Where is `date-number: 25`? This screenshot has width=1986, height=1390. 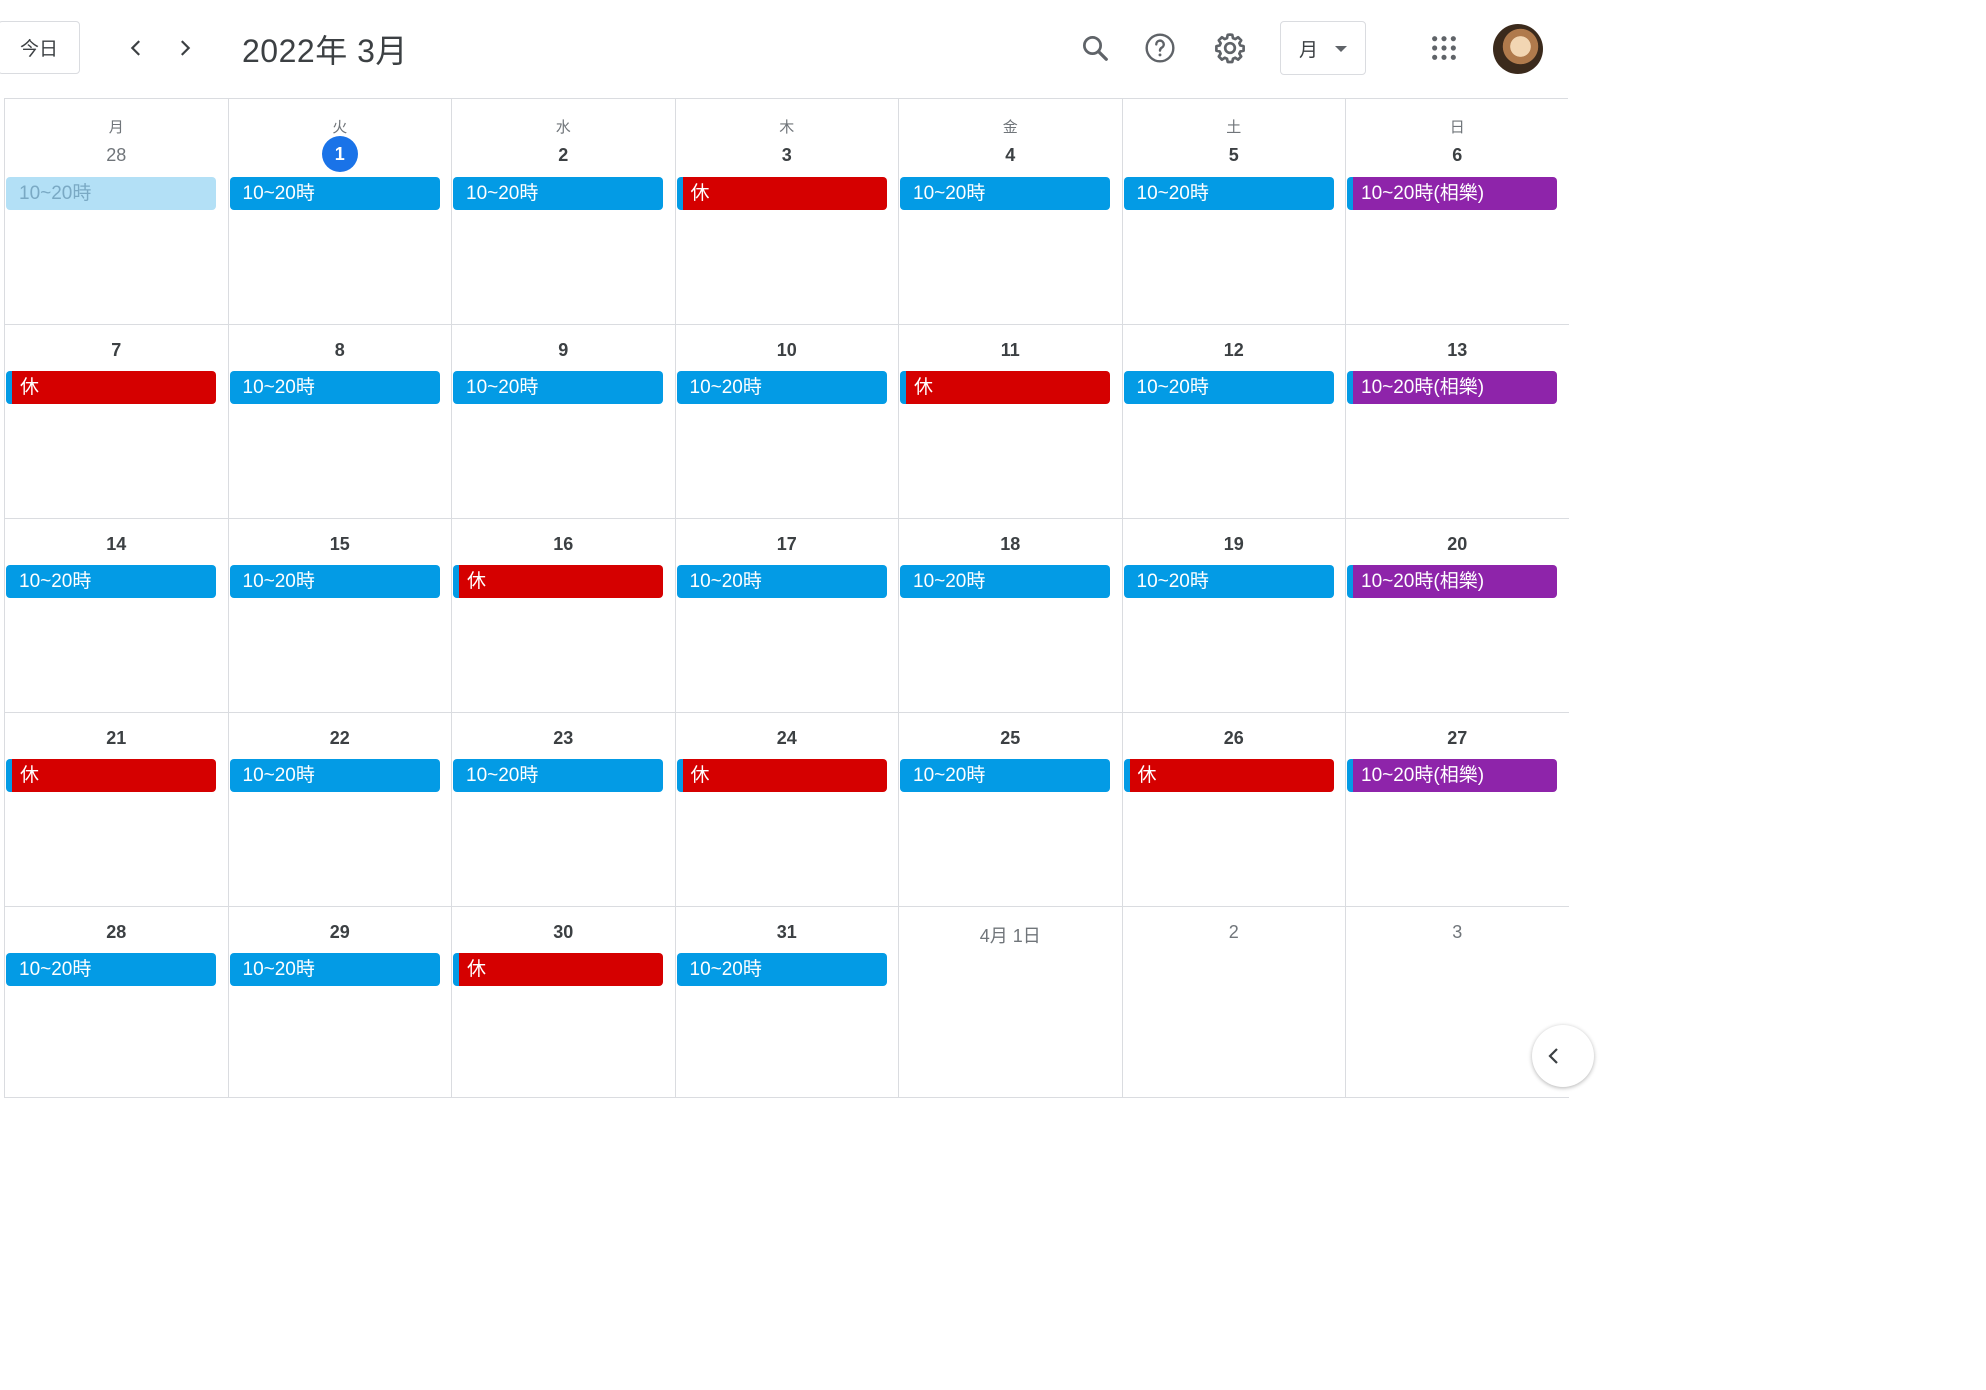 date-number: 25 is located at coordinates (1010, 738).